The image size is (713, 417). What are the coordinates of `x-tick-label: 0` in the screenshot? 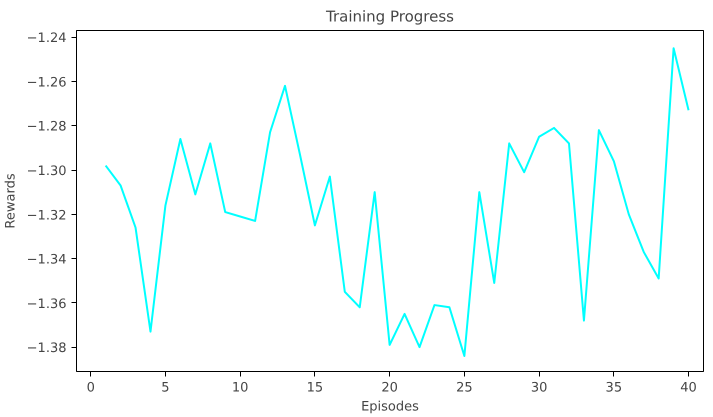 It's located at (90, 388).